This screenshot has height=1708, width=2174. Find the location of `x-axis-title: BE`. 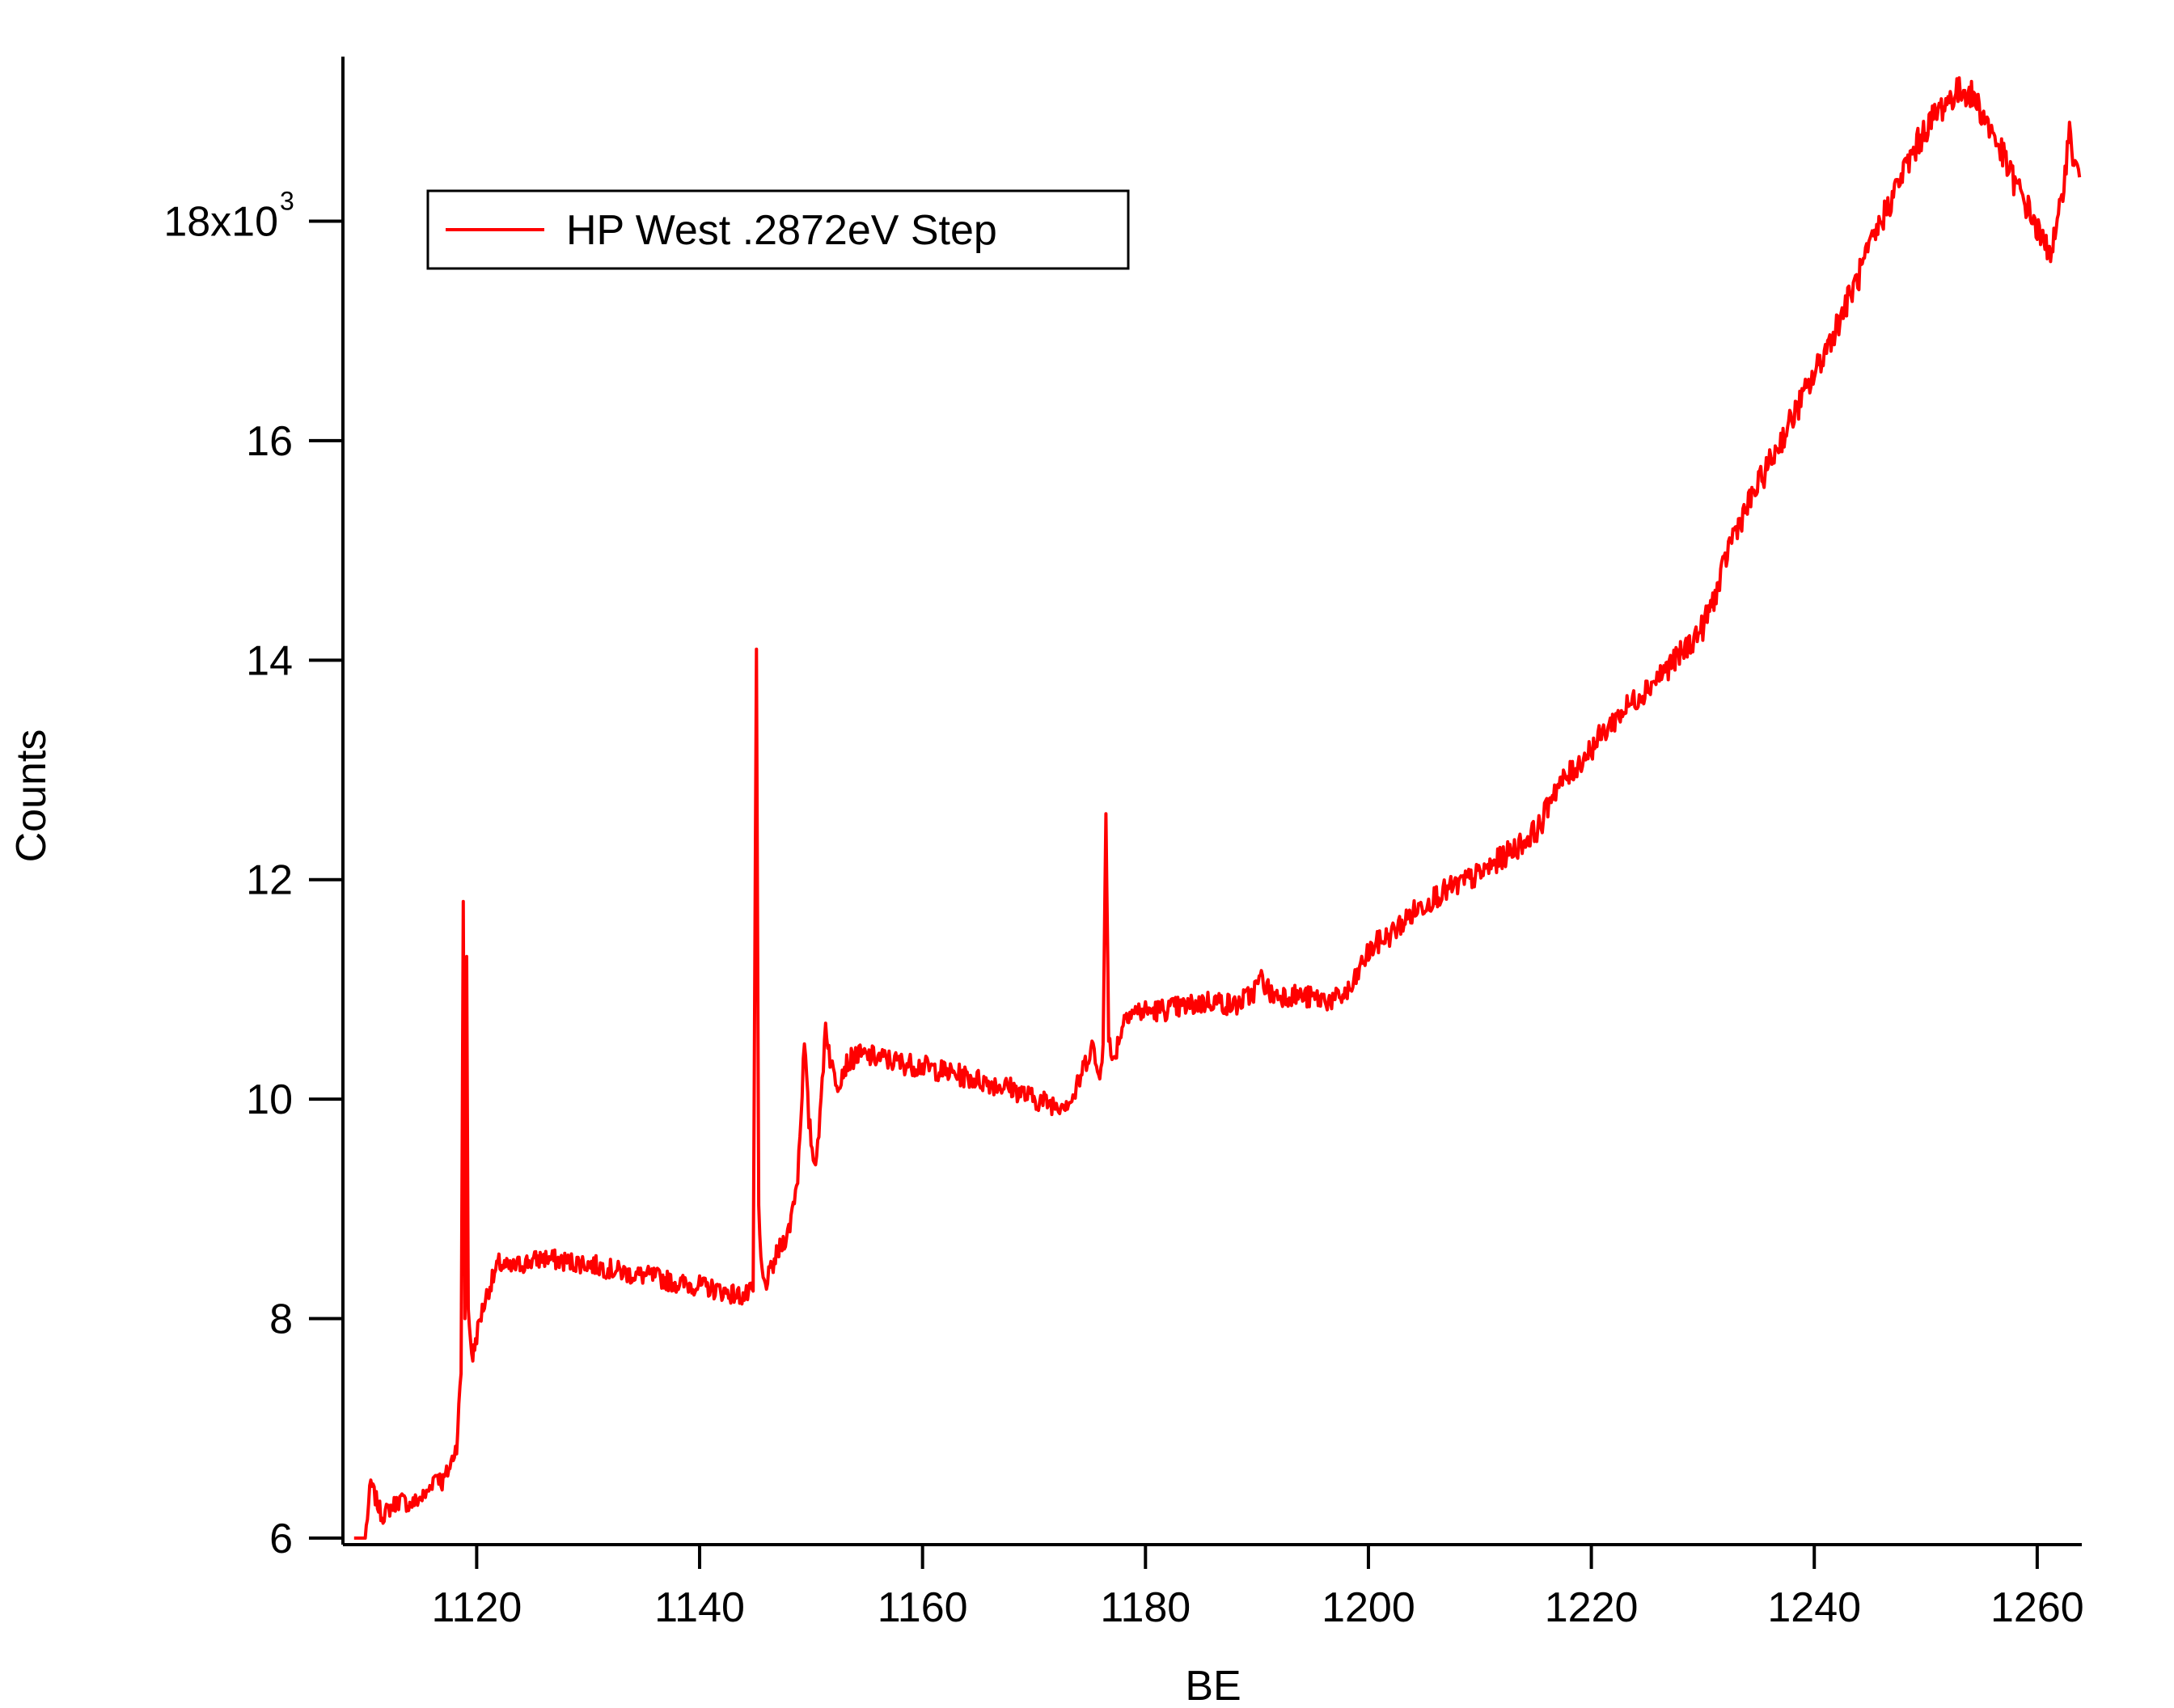

x-axis-title: BE is located at coordinates (1213, 1685).